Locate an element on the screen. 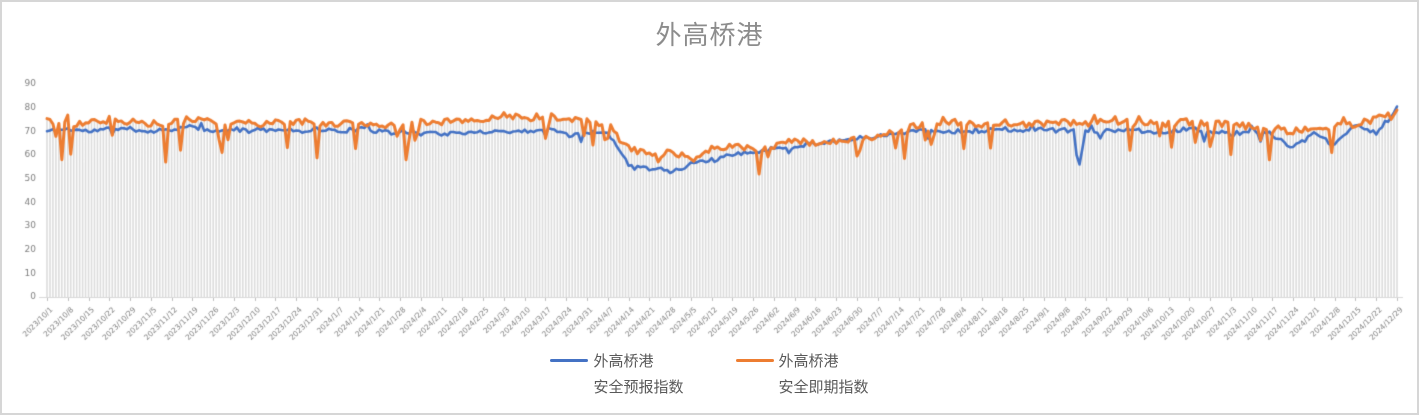 The image size is (1419, 415). legend-label-spot-line2: 安全即期指数 is located at coordinates (823, 387).